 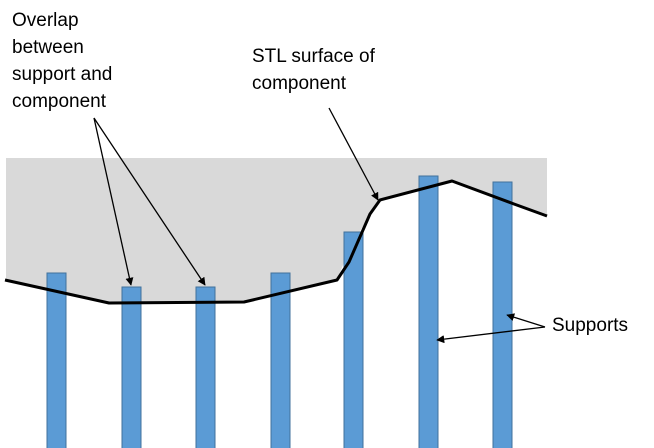 What do you see at coordinates (62, 61) in the screenshot?
I see `overlap-label: Overlap between support and component` at bounding box center [62, 61].